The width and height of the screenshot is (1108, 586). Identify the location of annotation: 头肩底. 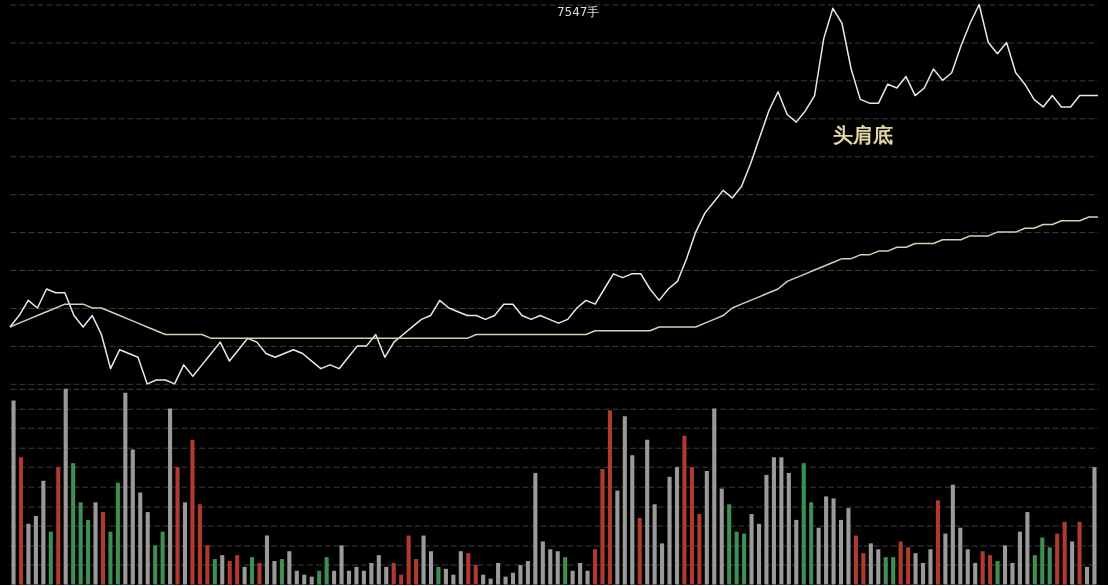
(863, 135).